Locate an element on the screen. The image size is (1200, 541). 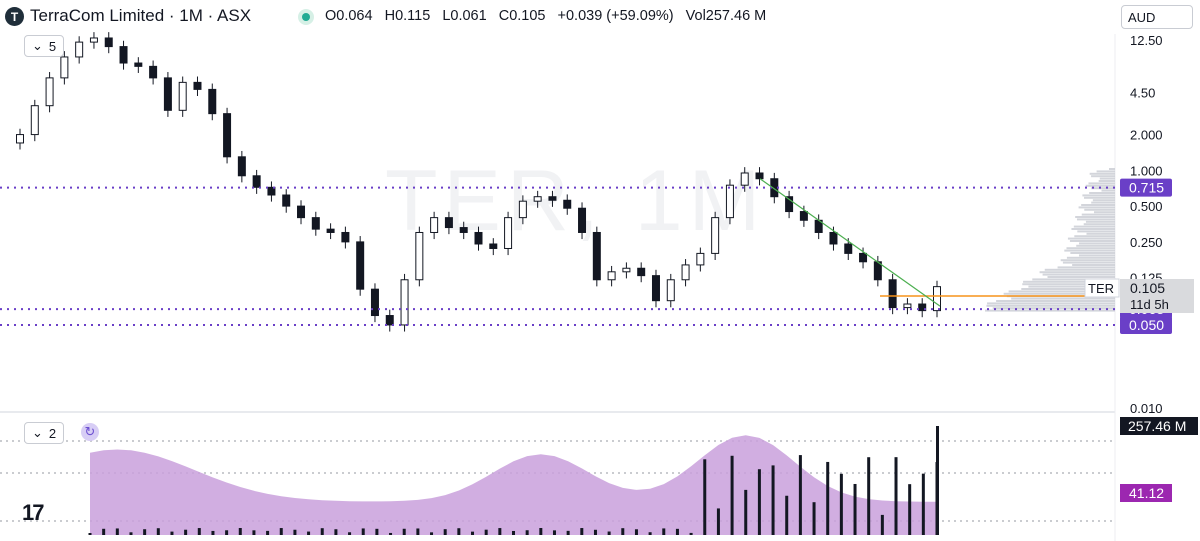
trend-line is located at coordinates (850, 242).